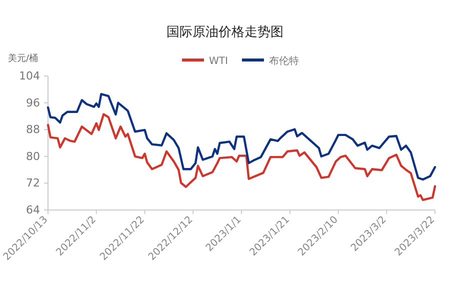  Describe the element at coordinates (29, 76) in the screenshot. I see `y-tick-label: 104` at that location.